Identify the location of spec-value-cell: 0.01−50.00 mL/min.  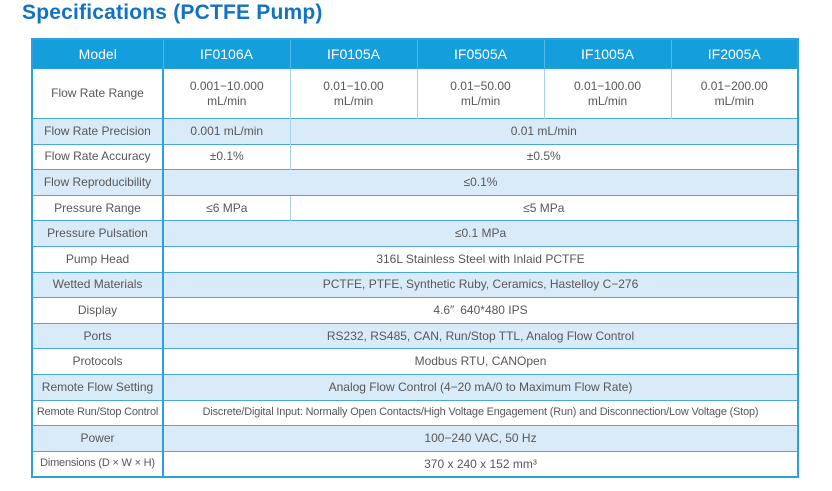
(480, 93).